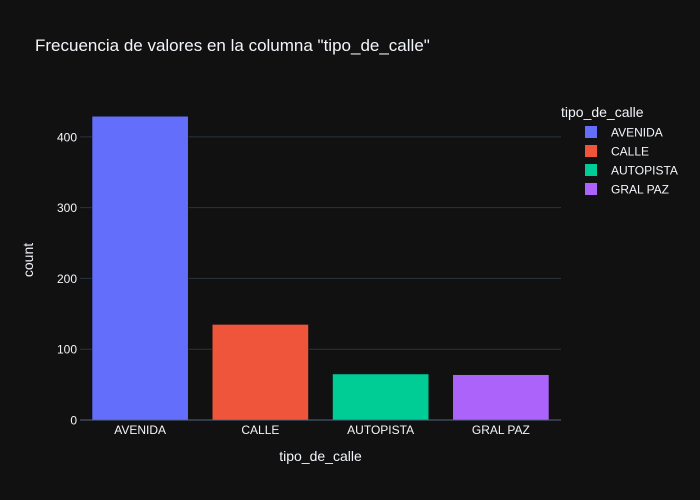  I want to click on legend-label: CALLE, so click(630, 152).